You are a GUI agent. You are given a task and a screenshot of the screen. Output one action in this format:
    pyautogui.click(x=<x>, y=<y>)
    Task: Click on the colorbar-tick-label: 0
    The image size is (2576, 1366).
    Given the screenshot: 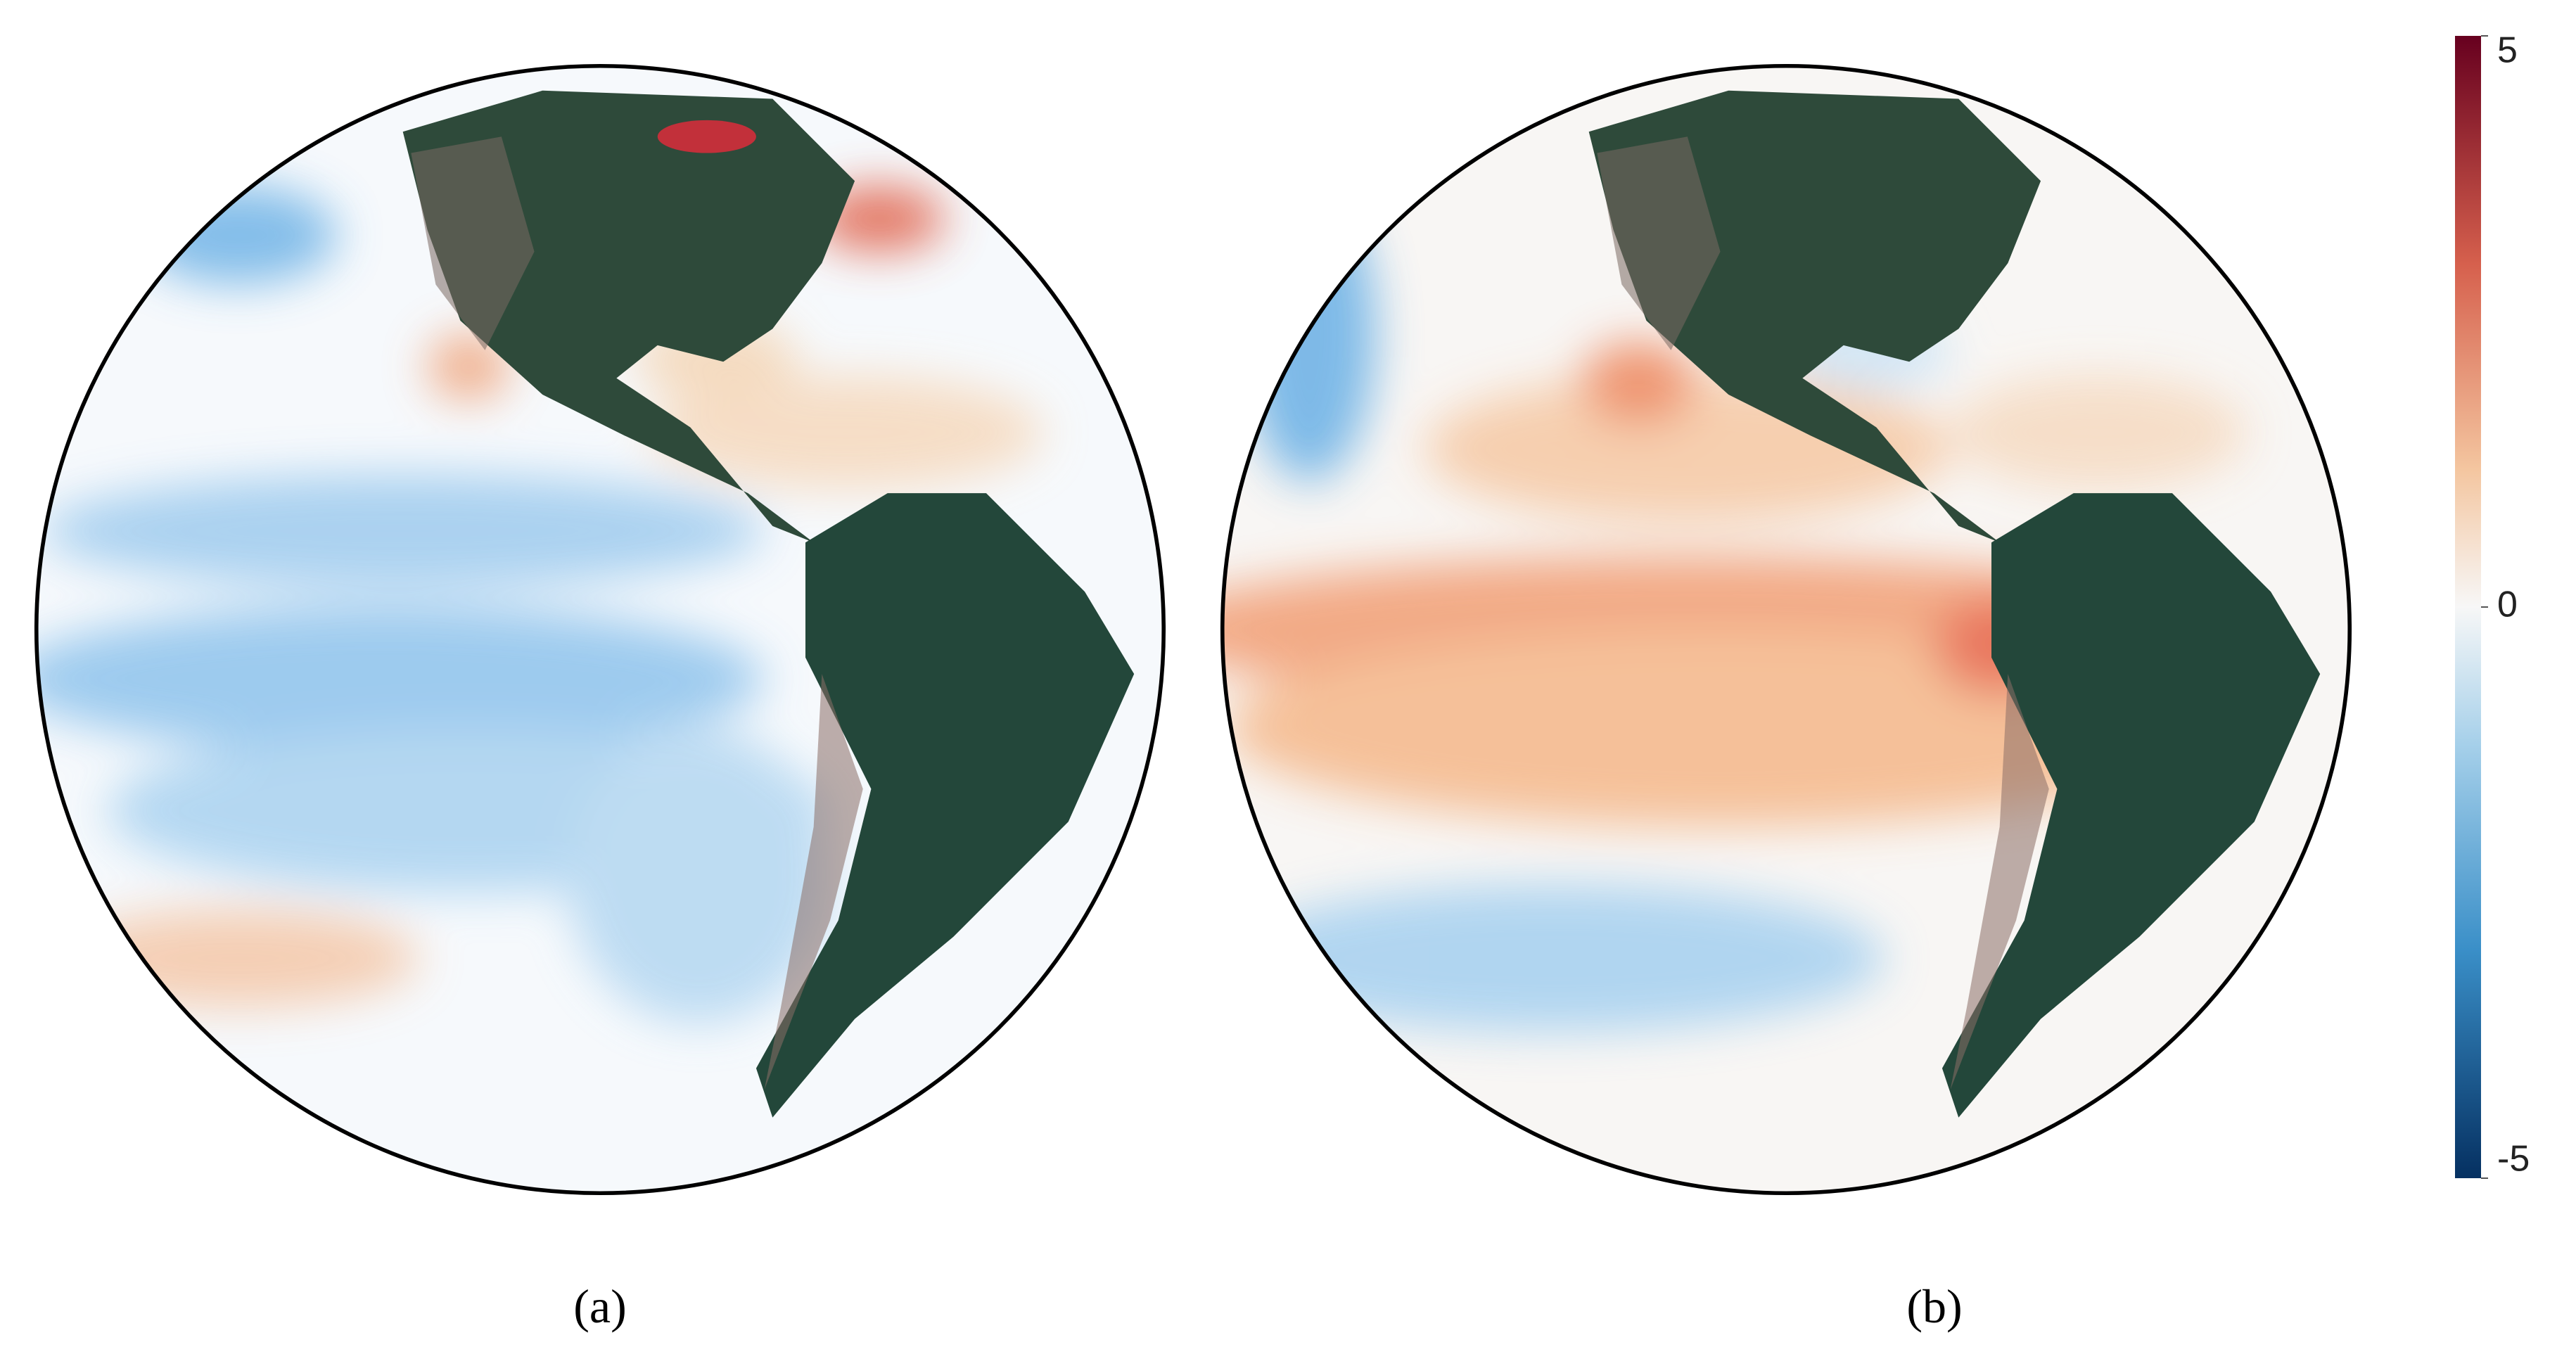 What is the action you would take?
    pyautogui.click(x=2507, y=605)
    